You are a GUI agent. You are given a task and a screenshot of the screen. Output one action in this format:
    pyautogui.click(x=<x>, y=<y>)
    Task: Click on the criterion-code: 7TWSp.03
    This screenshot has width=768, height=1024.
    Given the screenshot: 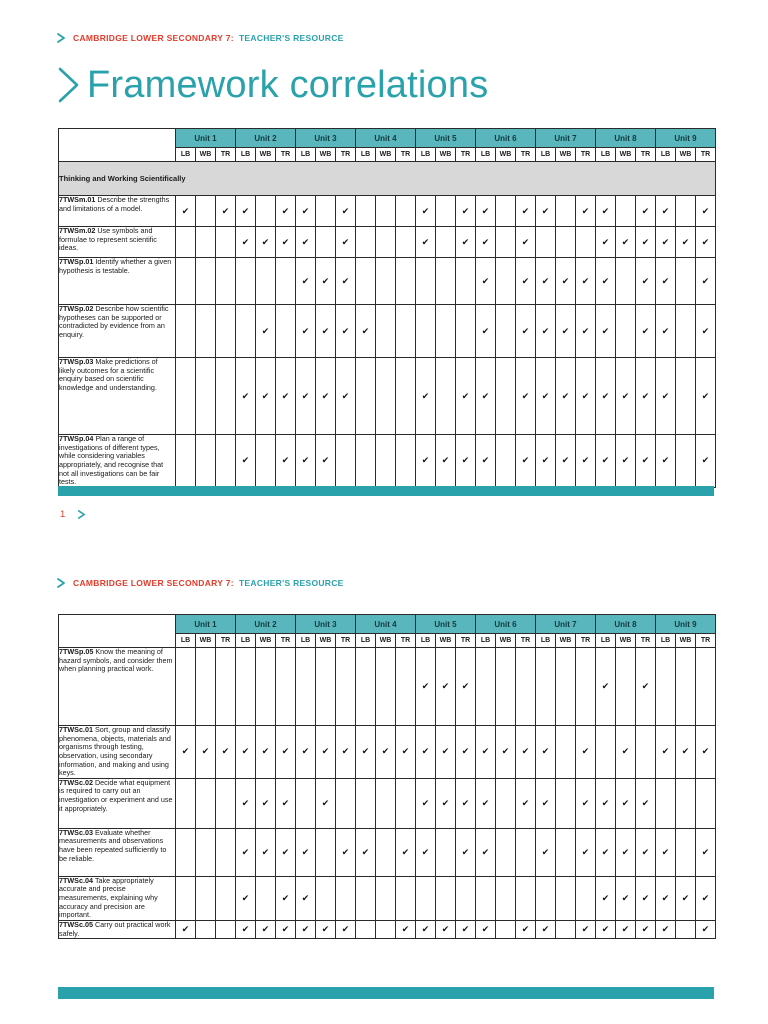 What is the action you would take?
    pyautogui.click(x=77, y=361)
    